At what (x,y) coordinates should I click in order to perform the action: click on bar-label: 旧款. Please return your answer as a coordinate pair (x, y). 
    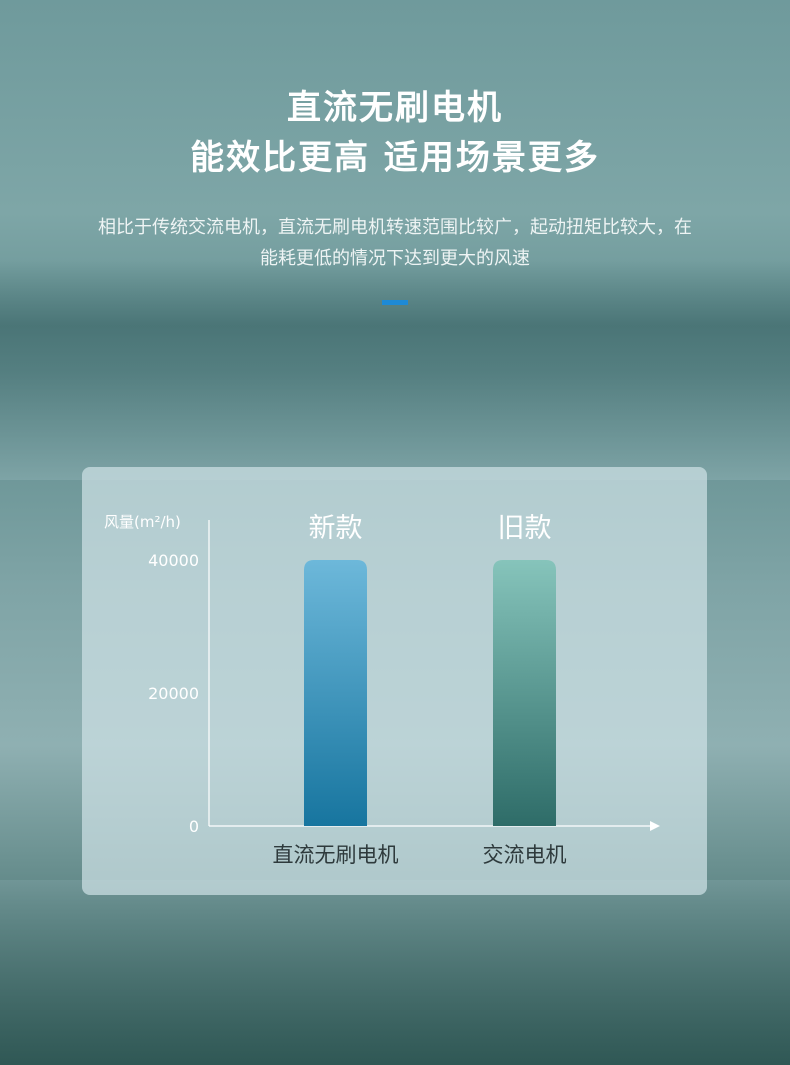
    Looking at the image, I should click on (525, 528).